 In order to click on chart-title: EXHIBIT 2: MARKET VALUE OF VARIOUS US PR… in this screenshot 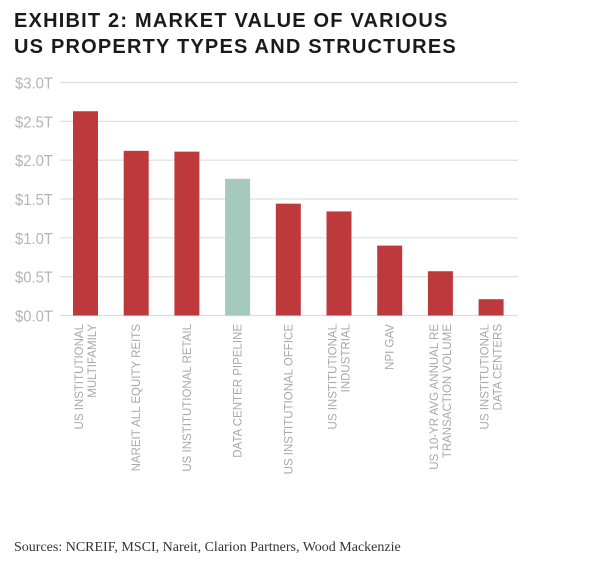, I will do `click(235, 34)`.